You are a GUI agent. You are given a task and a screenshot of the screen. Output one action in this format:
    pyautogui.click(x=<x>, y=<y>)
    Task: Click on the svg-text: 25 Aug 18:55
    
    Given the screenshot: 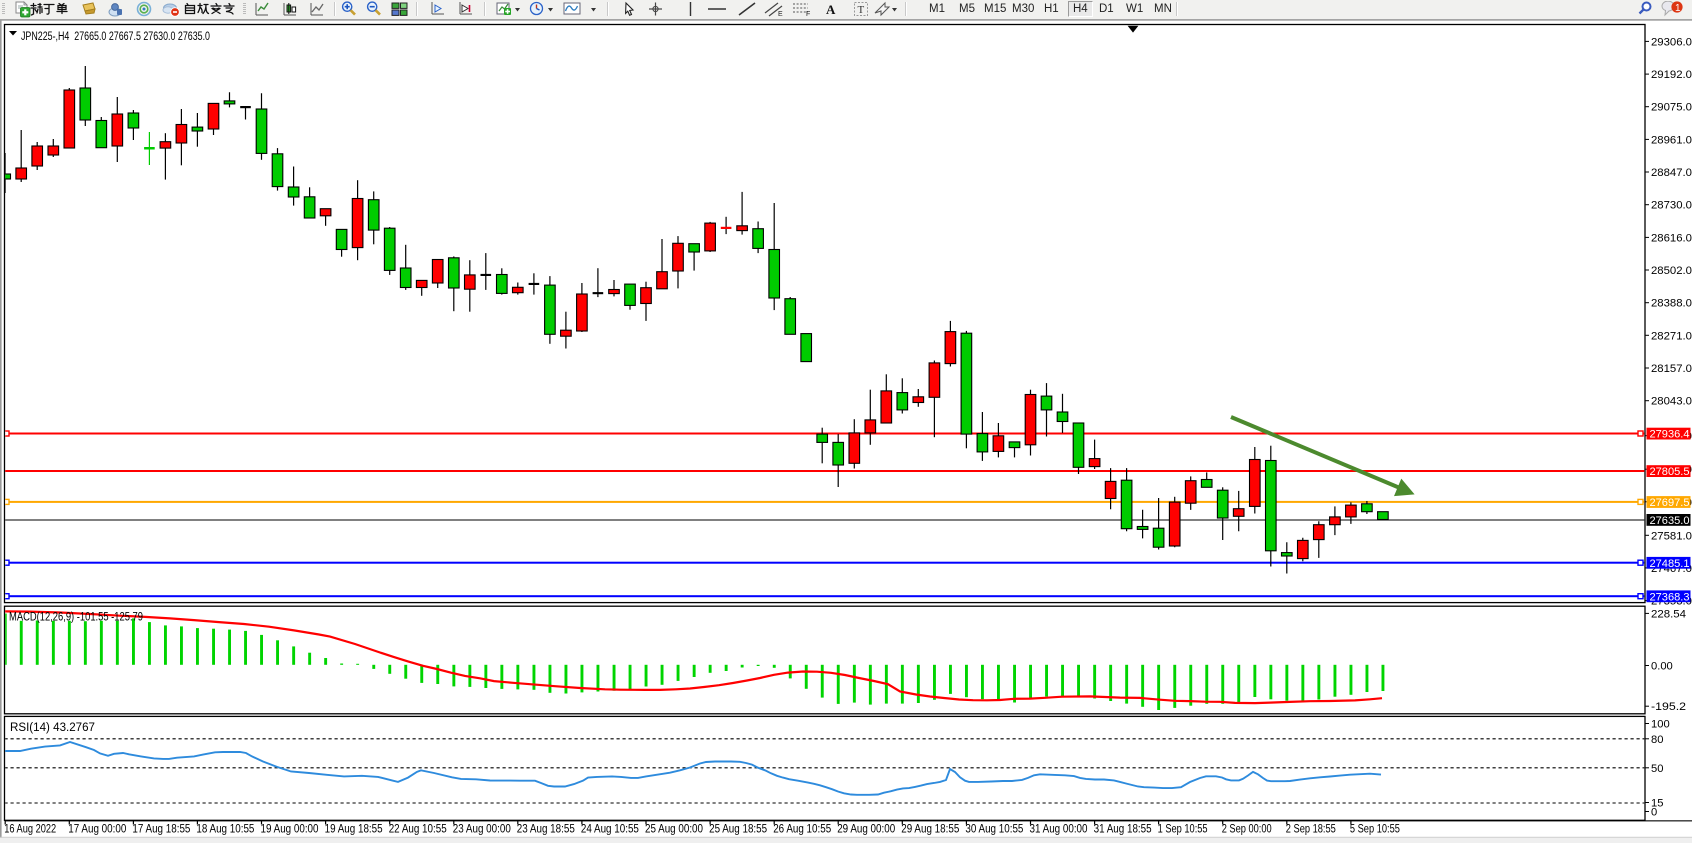 What is the action you would take?
    pyautogui.click(x=738, y=830)
    